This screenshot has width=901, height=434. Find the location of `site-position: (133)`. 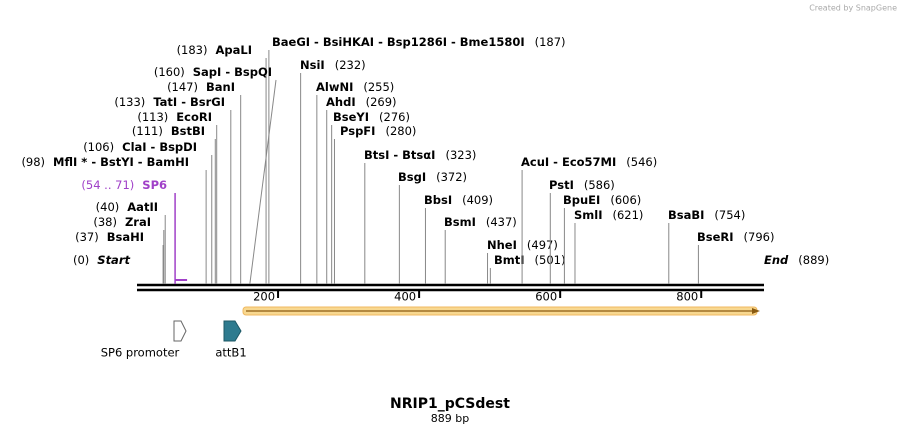

site-position: (133) is located at coordinates (129, 102).